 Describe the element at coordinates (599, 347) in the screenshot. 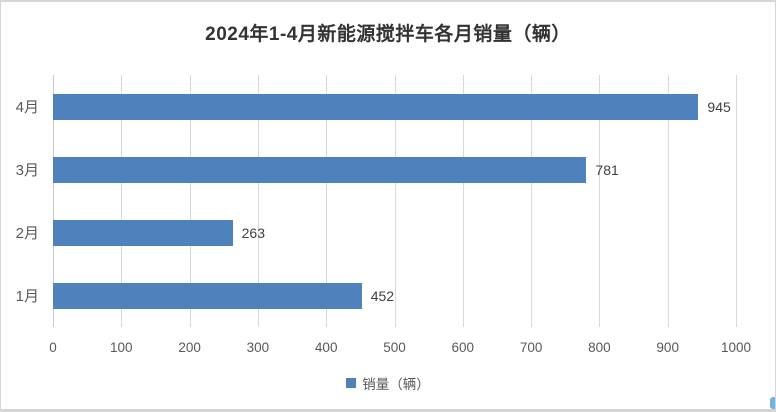

I see `x-axis-tick-label: 800` at that location.